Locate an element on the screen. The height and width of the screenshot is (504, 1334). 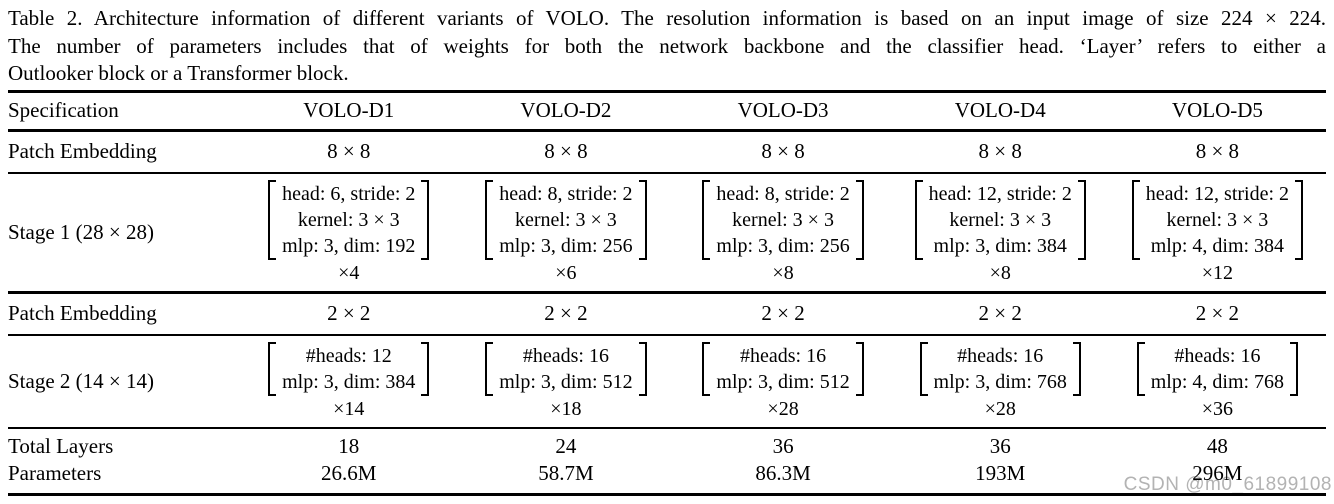
patch2-value-d5: 2 × 2 is located at coordinates (1217, 312).